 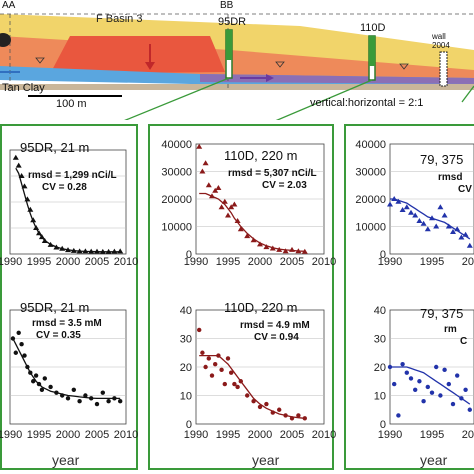 I want to click on ratio-label: vertical:horizontal = 2:1, so click(x=367, y=103).